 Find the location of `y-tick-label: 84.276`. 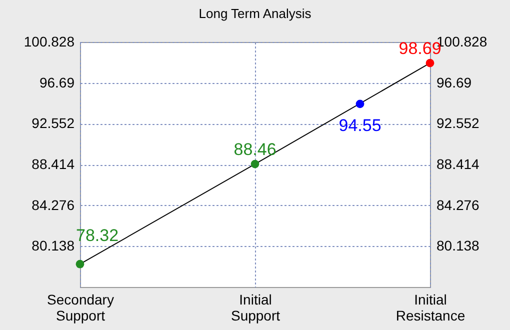

y-tick-label: 84.276 is located at coordinates (53, 204).